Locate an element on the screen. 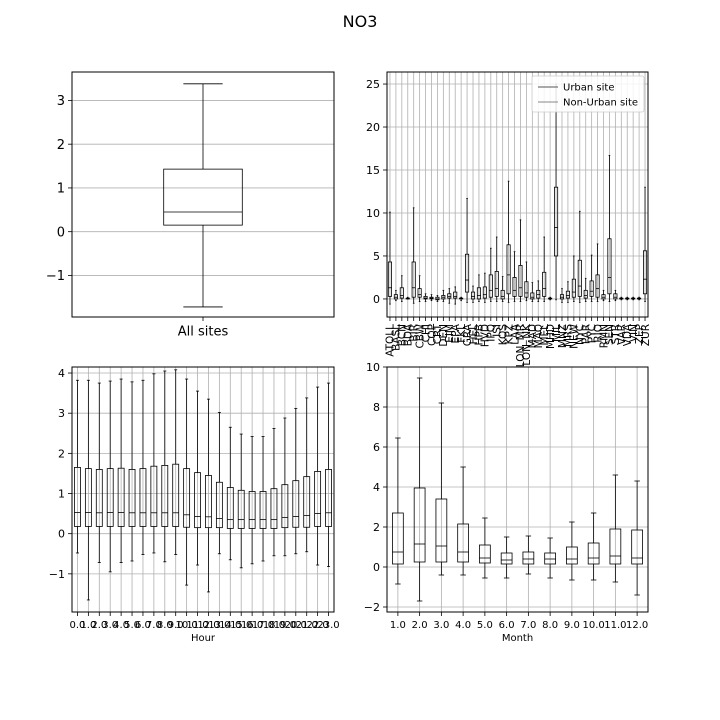 This screenshot has height=720, width=720. x-tick-label: LON_MR is located at coordinates (521, 345).